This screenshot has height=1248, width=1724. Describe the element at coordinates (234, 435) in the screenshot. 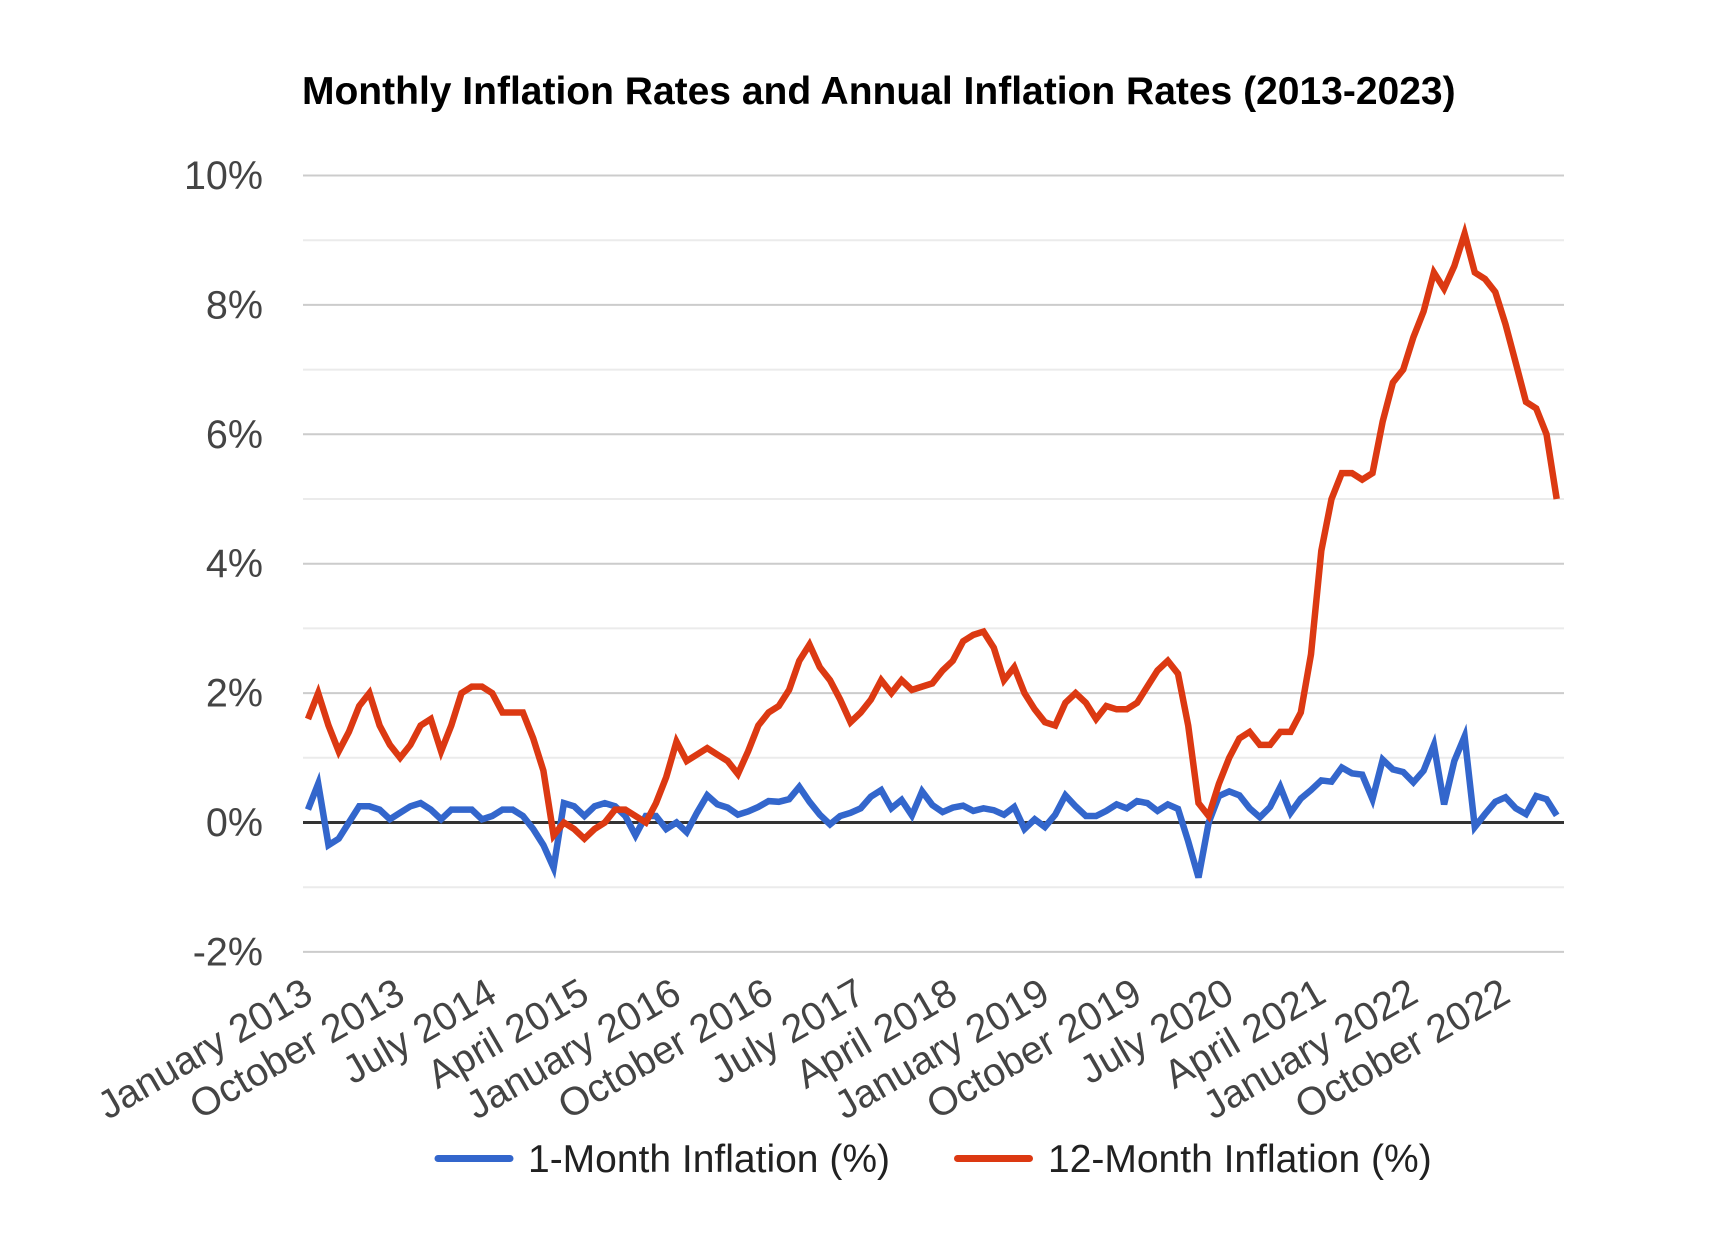

I see `svg-text: 6%` at that location.